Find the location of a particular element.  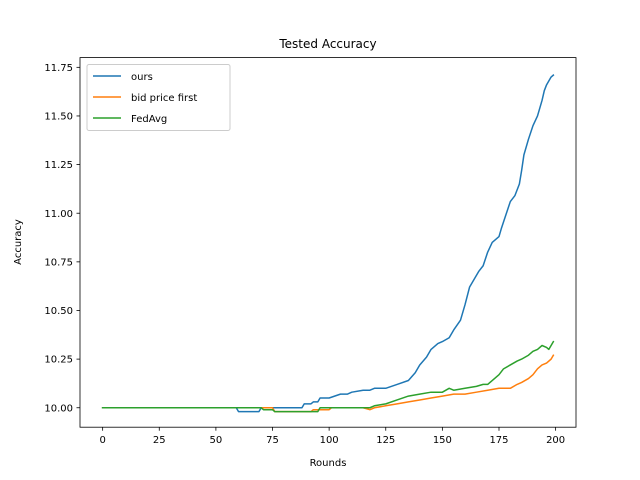

legend-label-fedavg: FedAvg is located at coordinates (149, 119).